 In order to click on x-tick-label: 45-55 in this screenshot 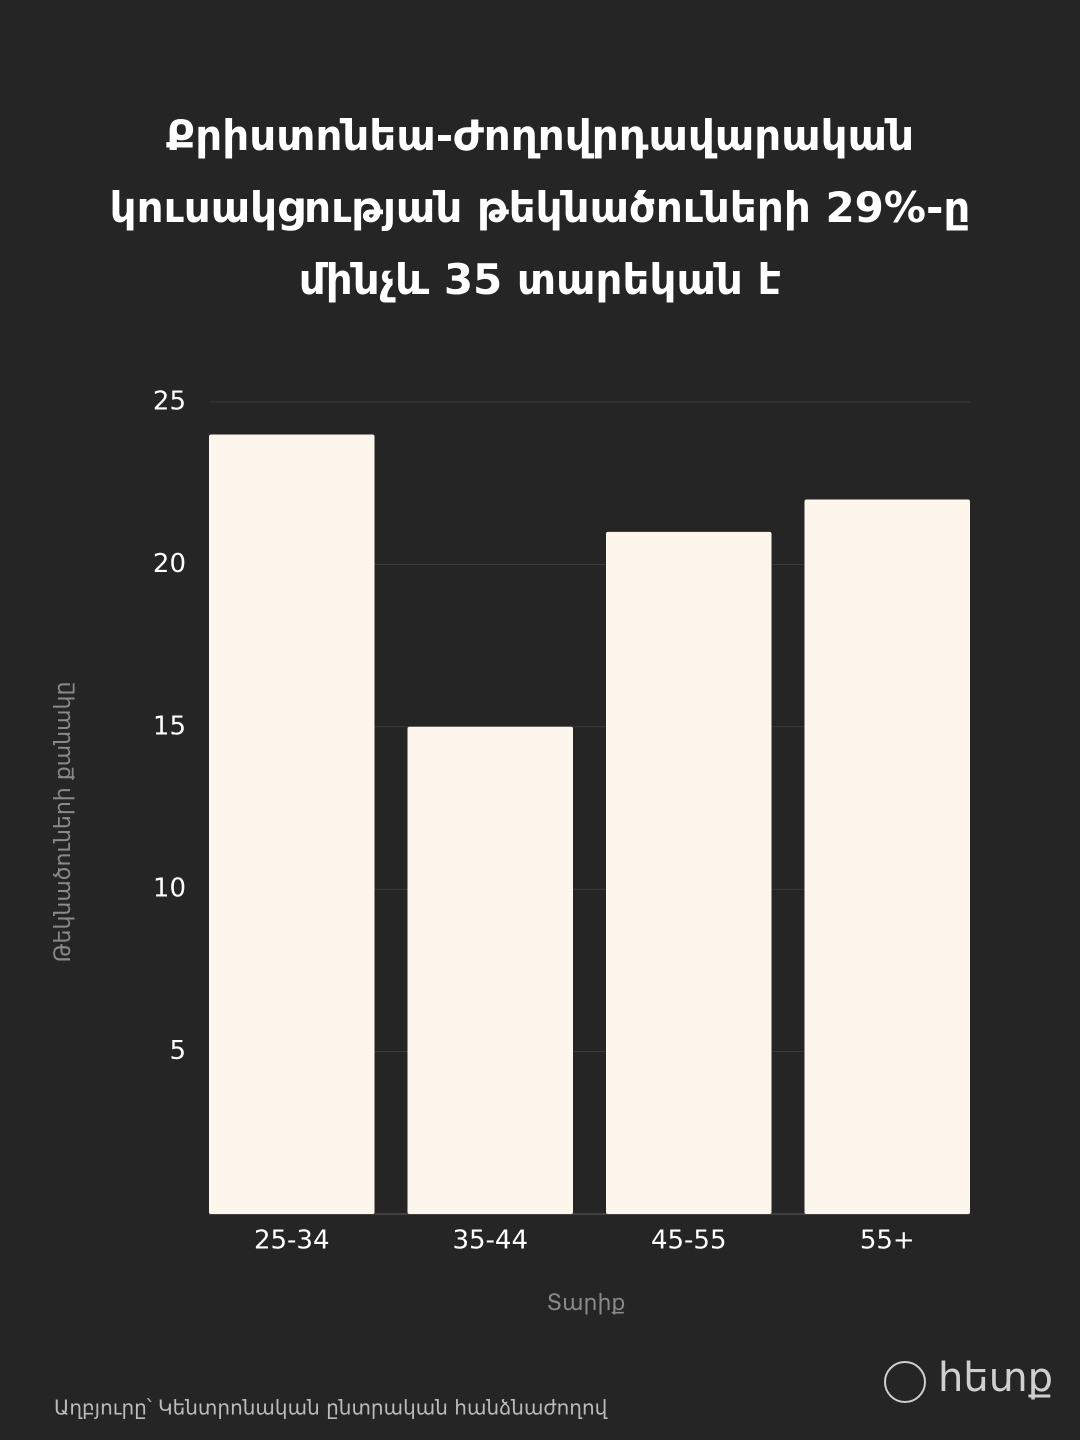, I will do `click(689, 1241)`.